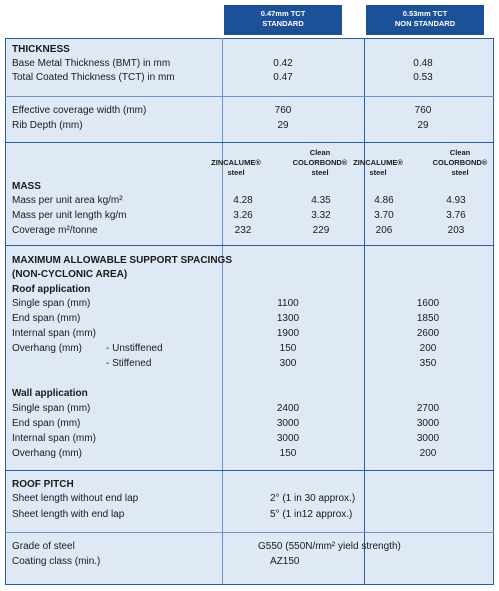 Image resolution: width=499 pixels, height=591 pixels. What do you see at coordinates (134, 348) in the screenshot?
I see `row-sublabel: - Unstiffened` at bounding box center [134, 348].